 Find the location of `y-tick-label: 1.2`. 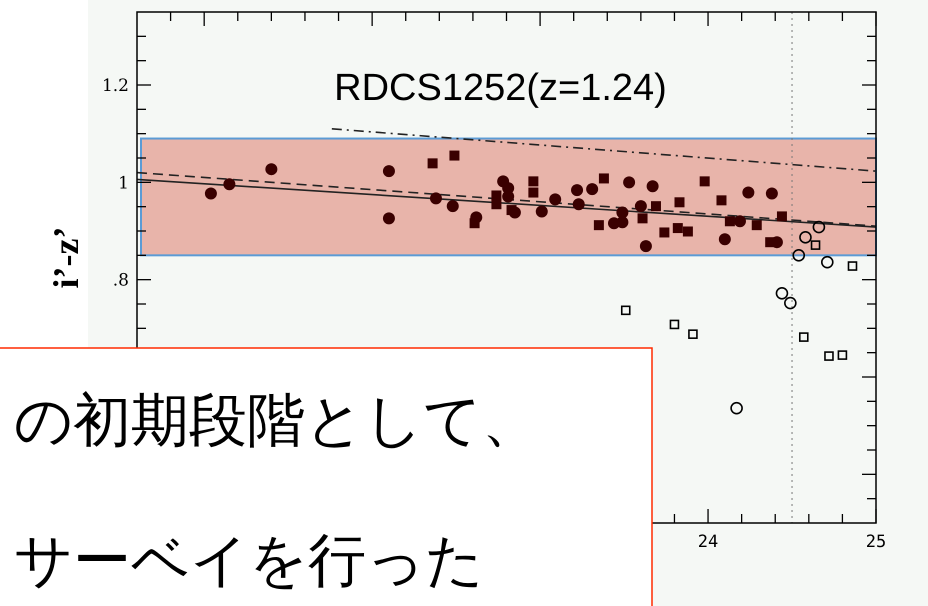

y-tick-label: 1.2 is located at coordinates (115, 86).